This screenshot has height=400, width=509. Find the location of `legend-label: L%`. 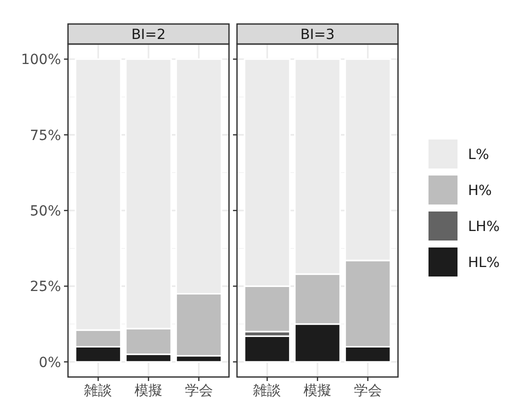

legend-label: L% is located at coordinates (479, 155).